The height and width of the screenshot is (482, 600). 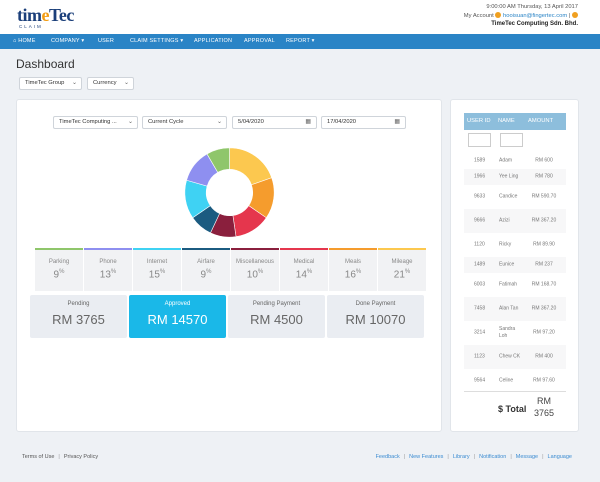 I want to click on category-card-phone: Phone 13%, so click(x=108, y=269).